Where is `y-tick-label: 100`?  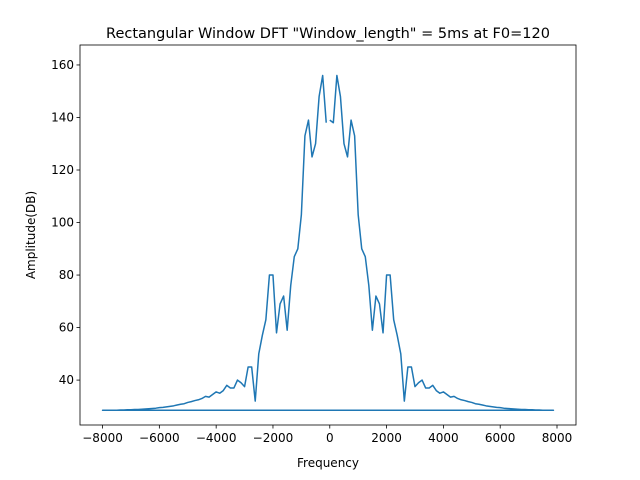
y-tick-label: 100 is located at coordinates (62, 223).